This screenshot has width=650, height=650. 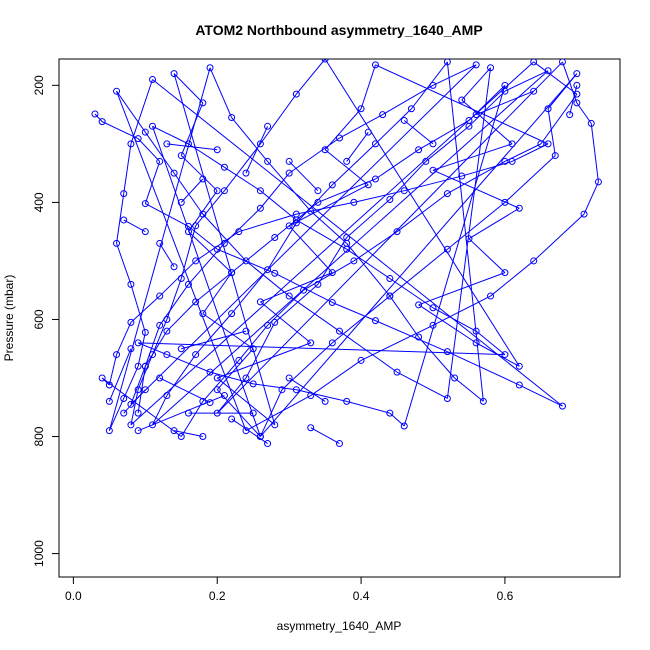 I want to click on y-tick-label: 400, so click(x=39, y=202).